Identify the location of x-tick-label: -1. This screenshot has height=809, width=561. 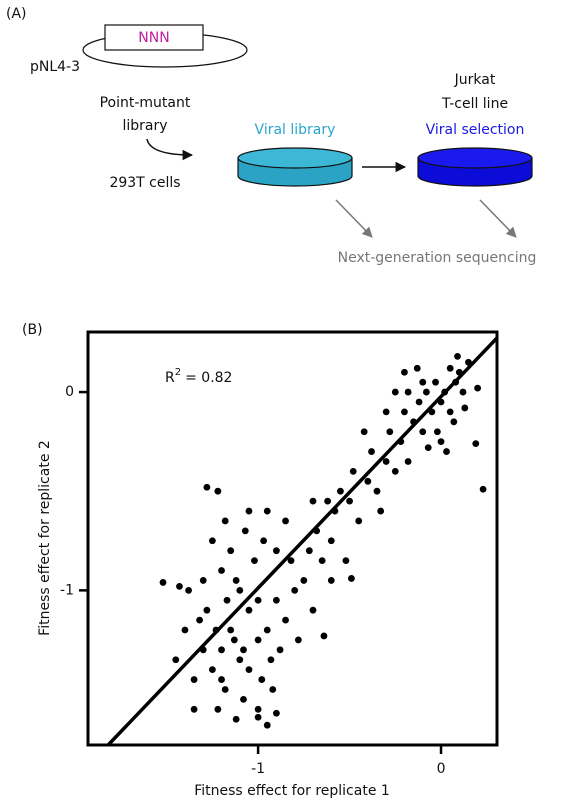
(258, 769).